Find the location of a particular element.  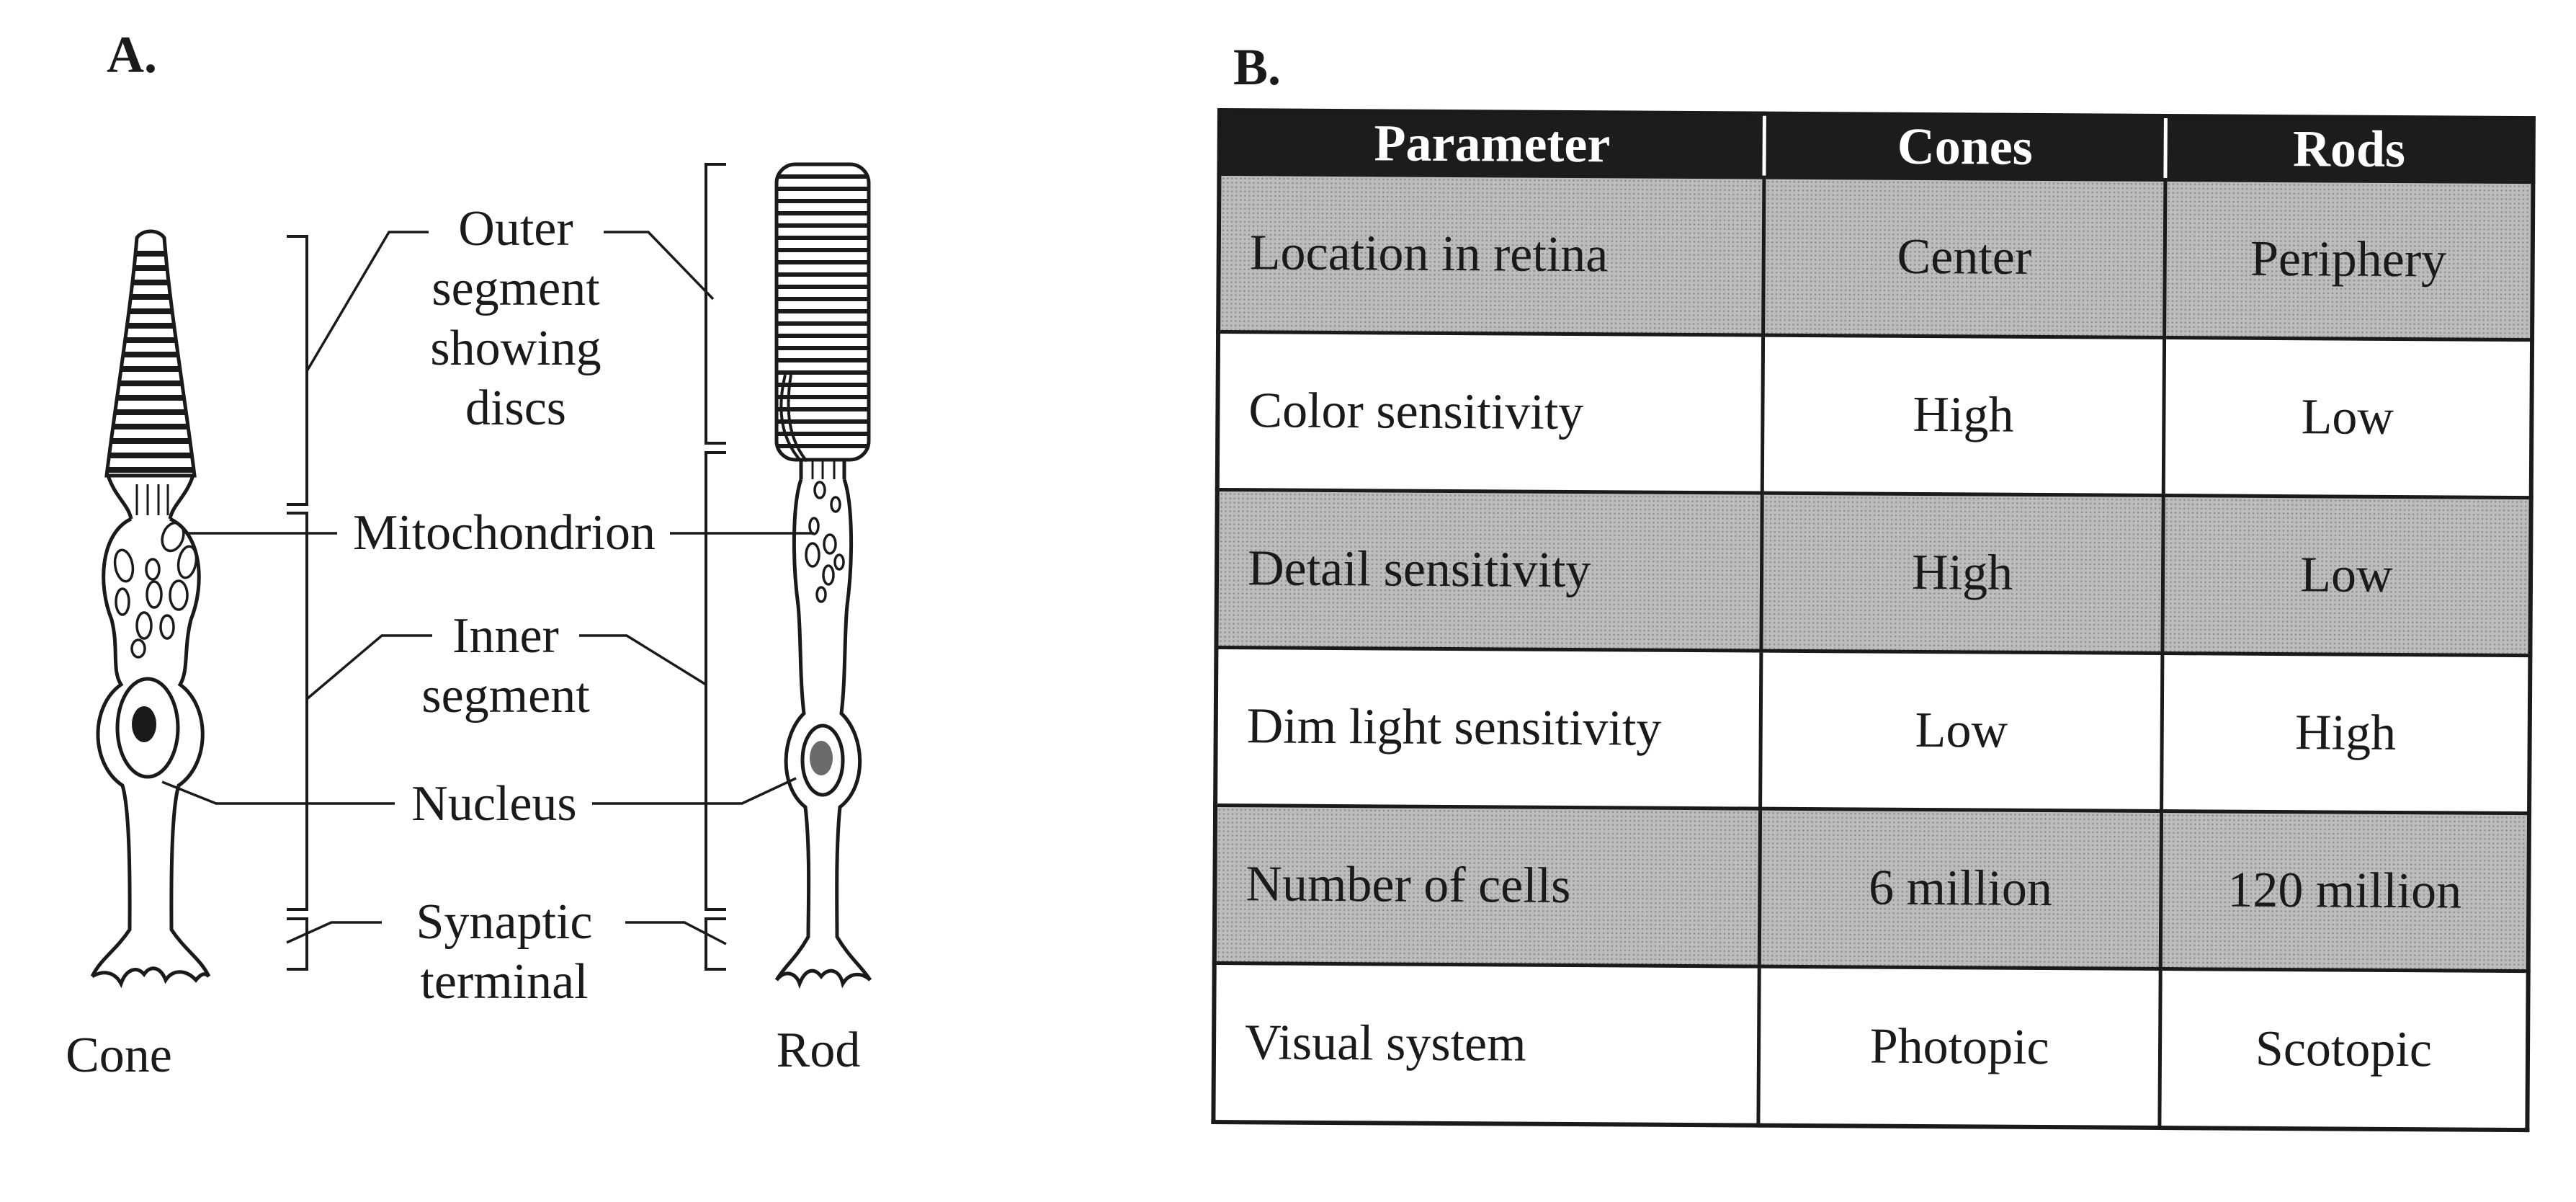

table-row: Color sensitivity High Low is located at coordinates (1875, 415).